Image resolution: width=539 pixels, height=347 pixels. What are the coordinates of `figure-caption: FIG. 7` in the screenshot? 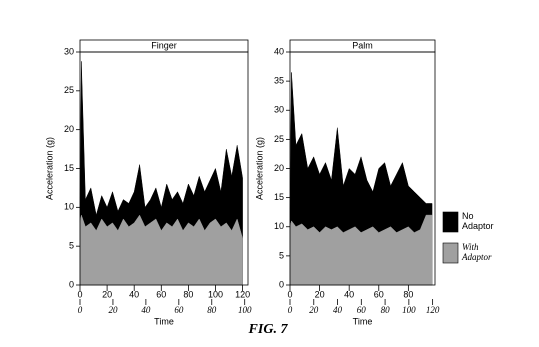 It's located at (268, 329).